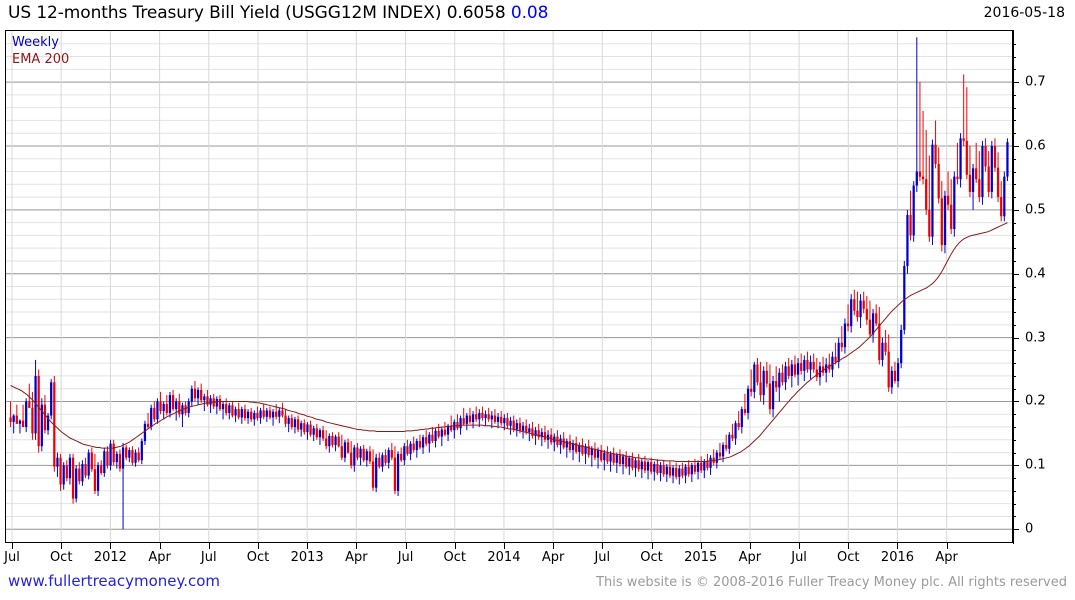  I want to click on y-axis-label: 0.7, so click(1035, 82).